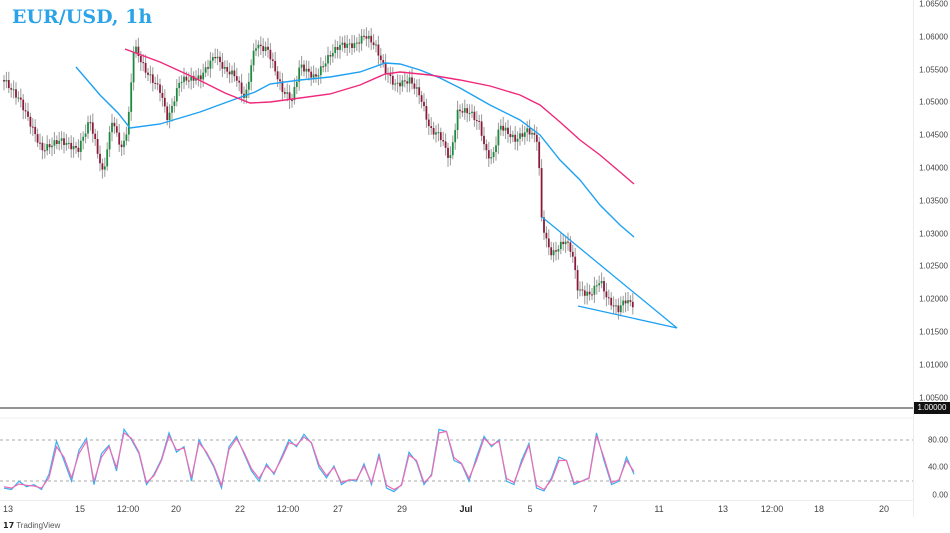 Image resolution: width=950 pixels, height=533 pixels. What do you see at coordinates (38, 525) in the screenshot?
I see `footer-brand: TradingView` at bounding box center [38, 525].